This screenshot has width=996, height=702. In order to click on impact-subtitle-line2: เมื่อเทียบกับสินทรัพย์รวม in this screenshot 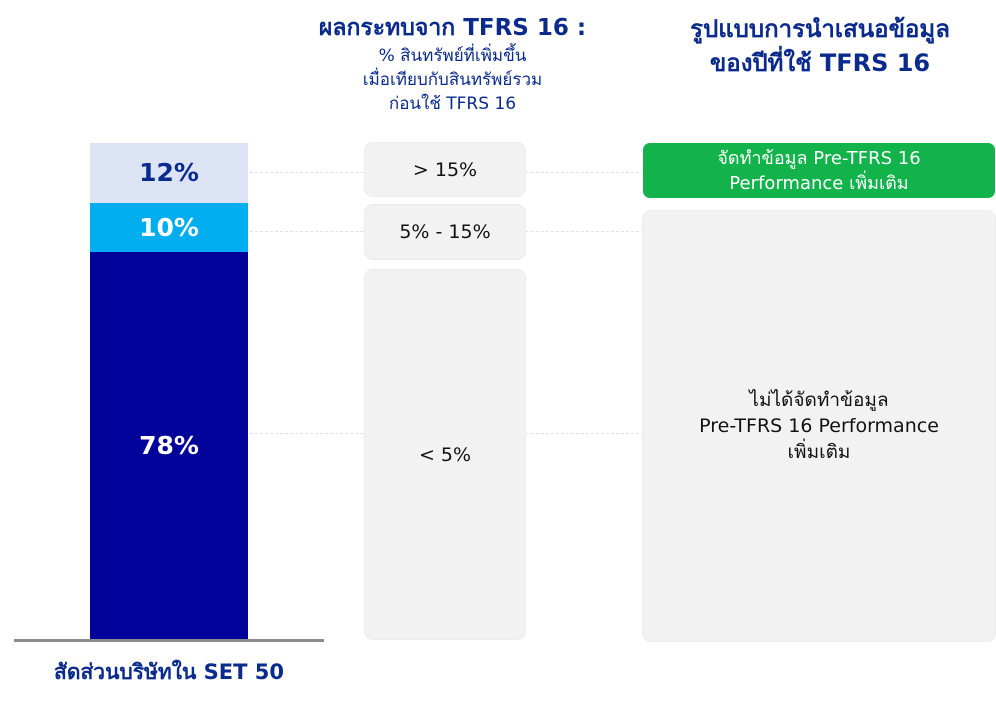, I will do `click(452, 80)`.